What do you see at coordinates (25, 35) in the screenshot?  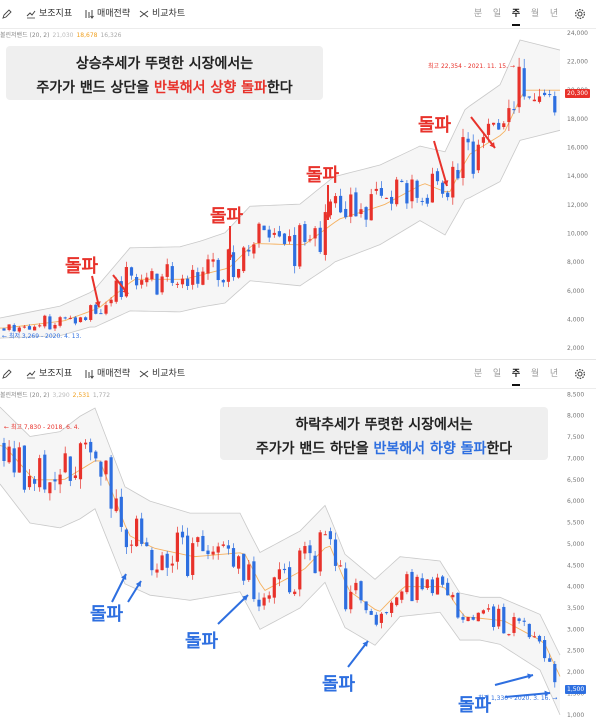 I see `indicator-name: 볼린저밴드 (20, 2)` at bounding box center [25, 35].